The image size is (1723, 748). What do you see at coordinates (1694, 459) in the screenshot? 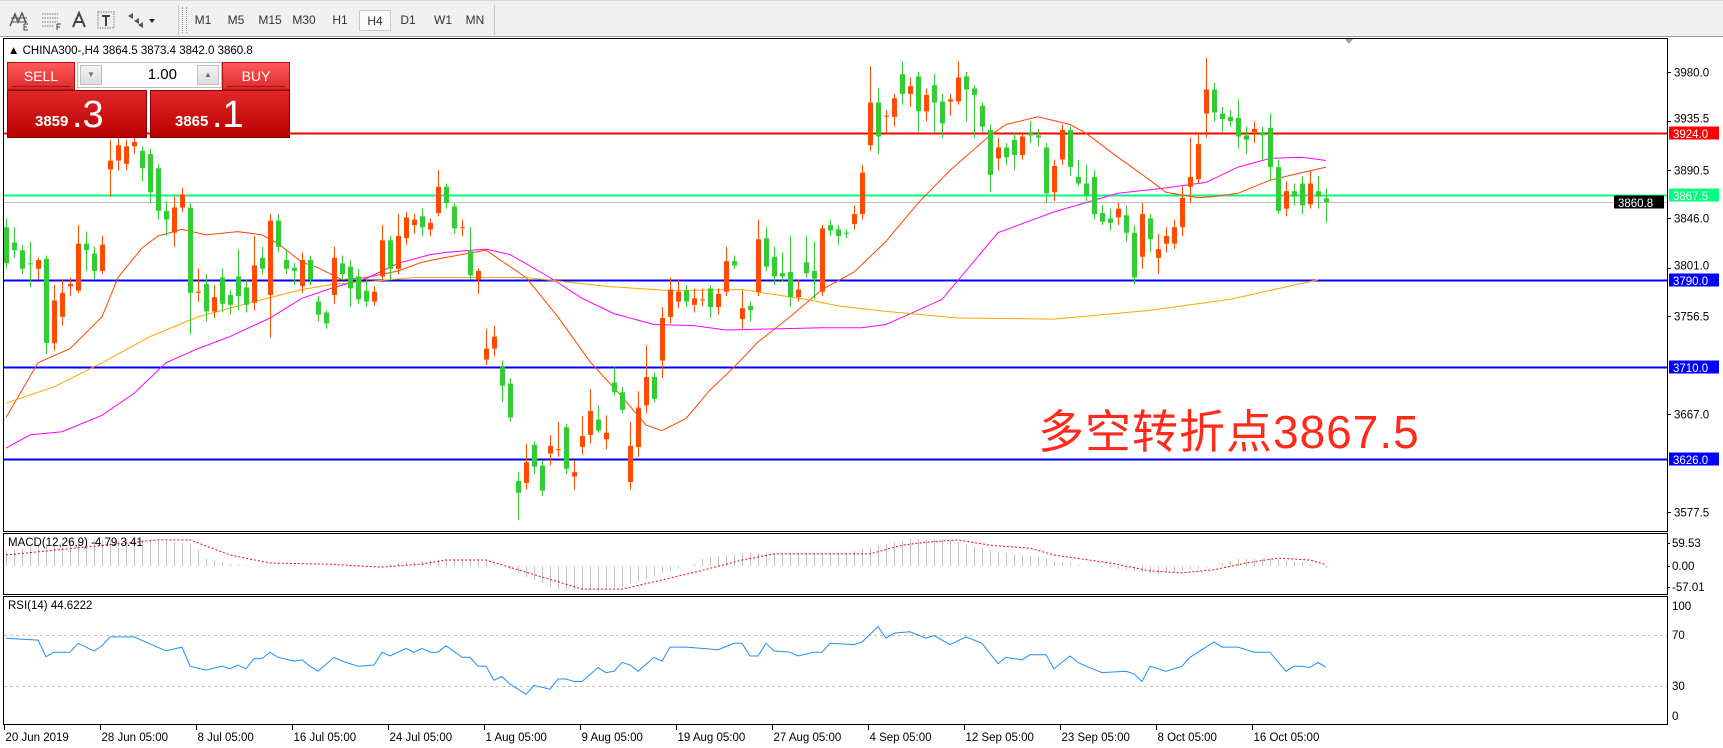
I see `level-badge: 3626.0` at bounding box center [1694, 459].